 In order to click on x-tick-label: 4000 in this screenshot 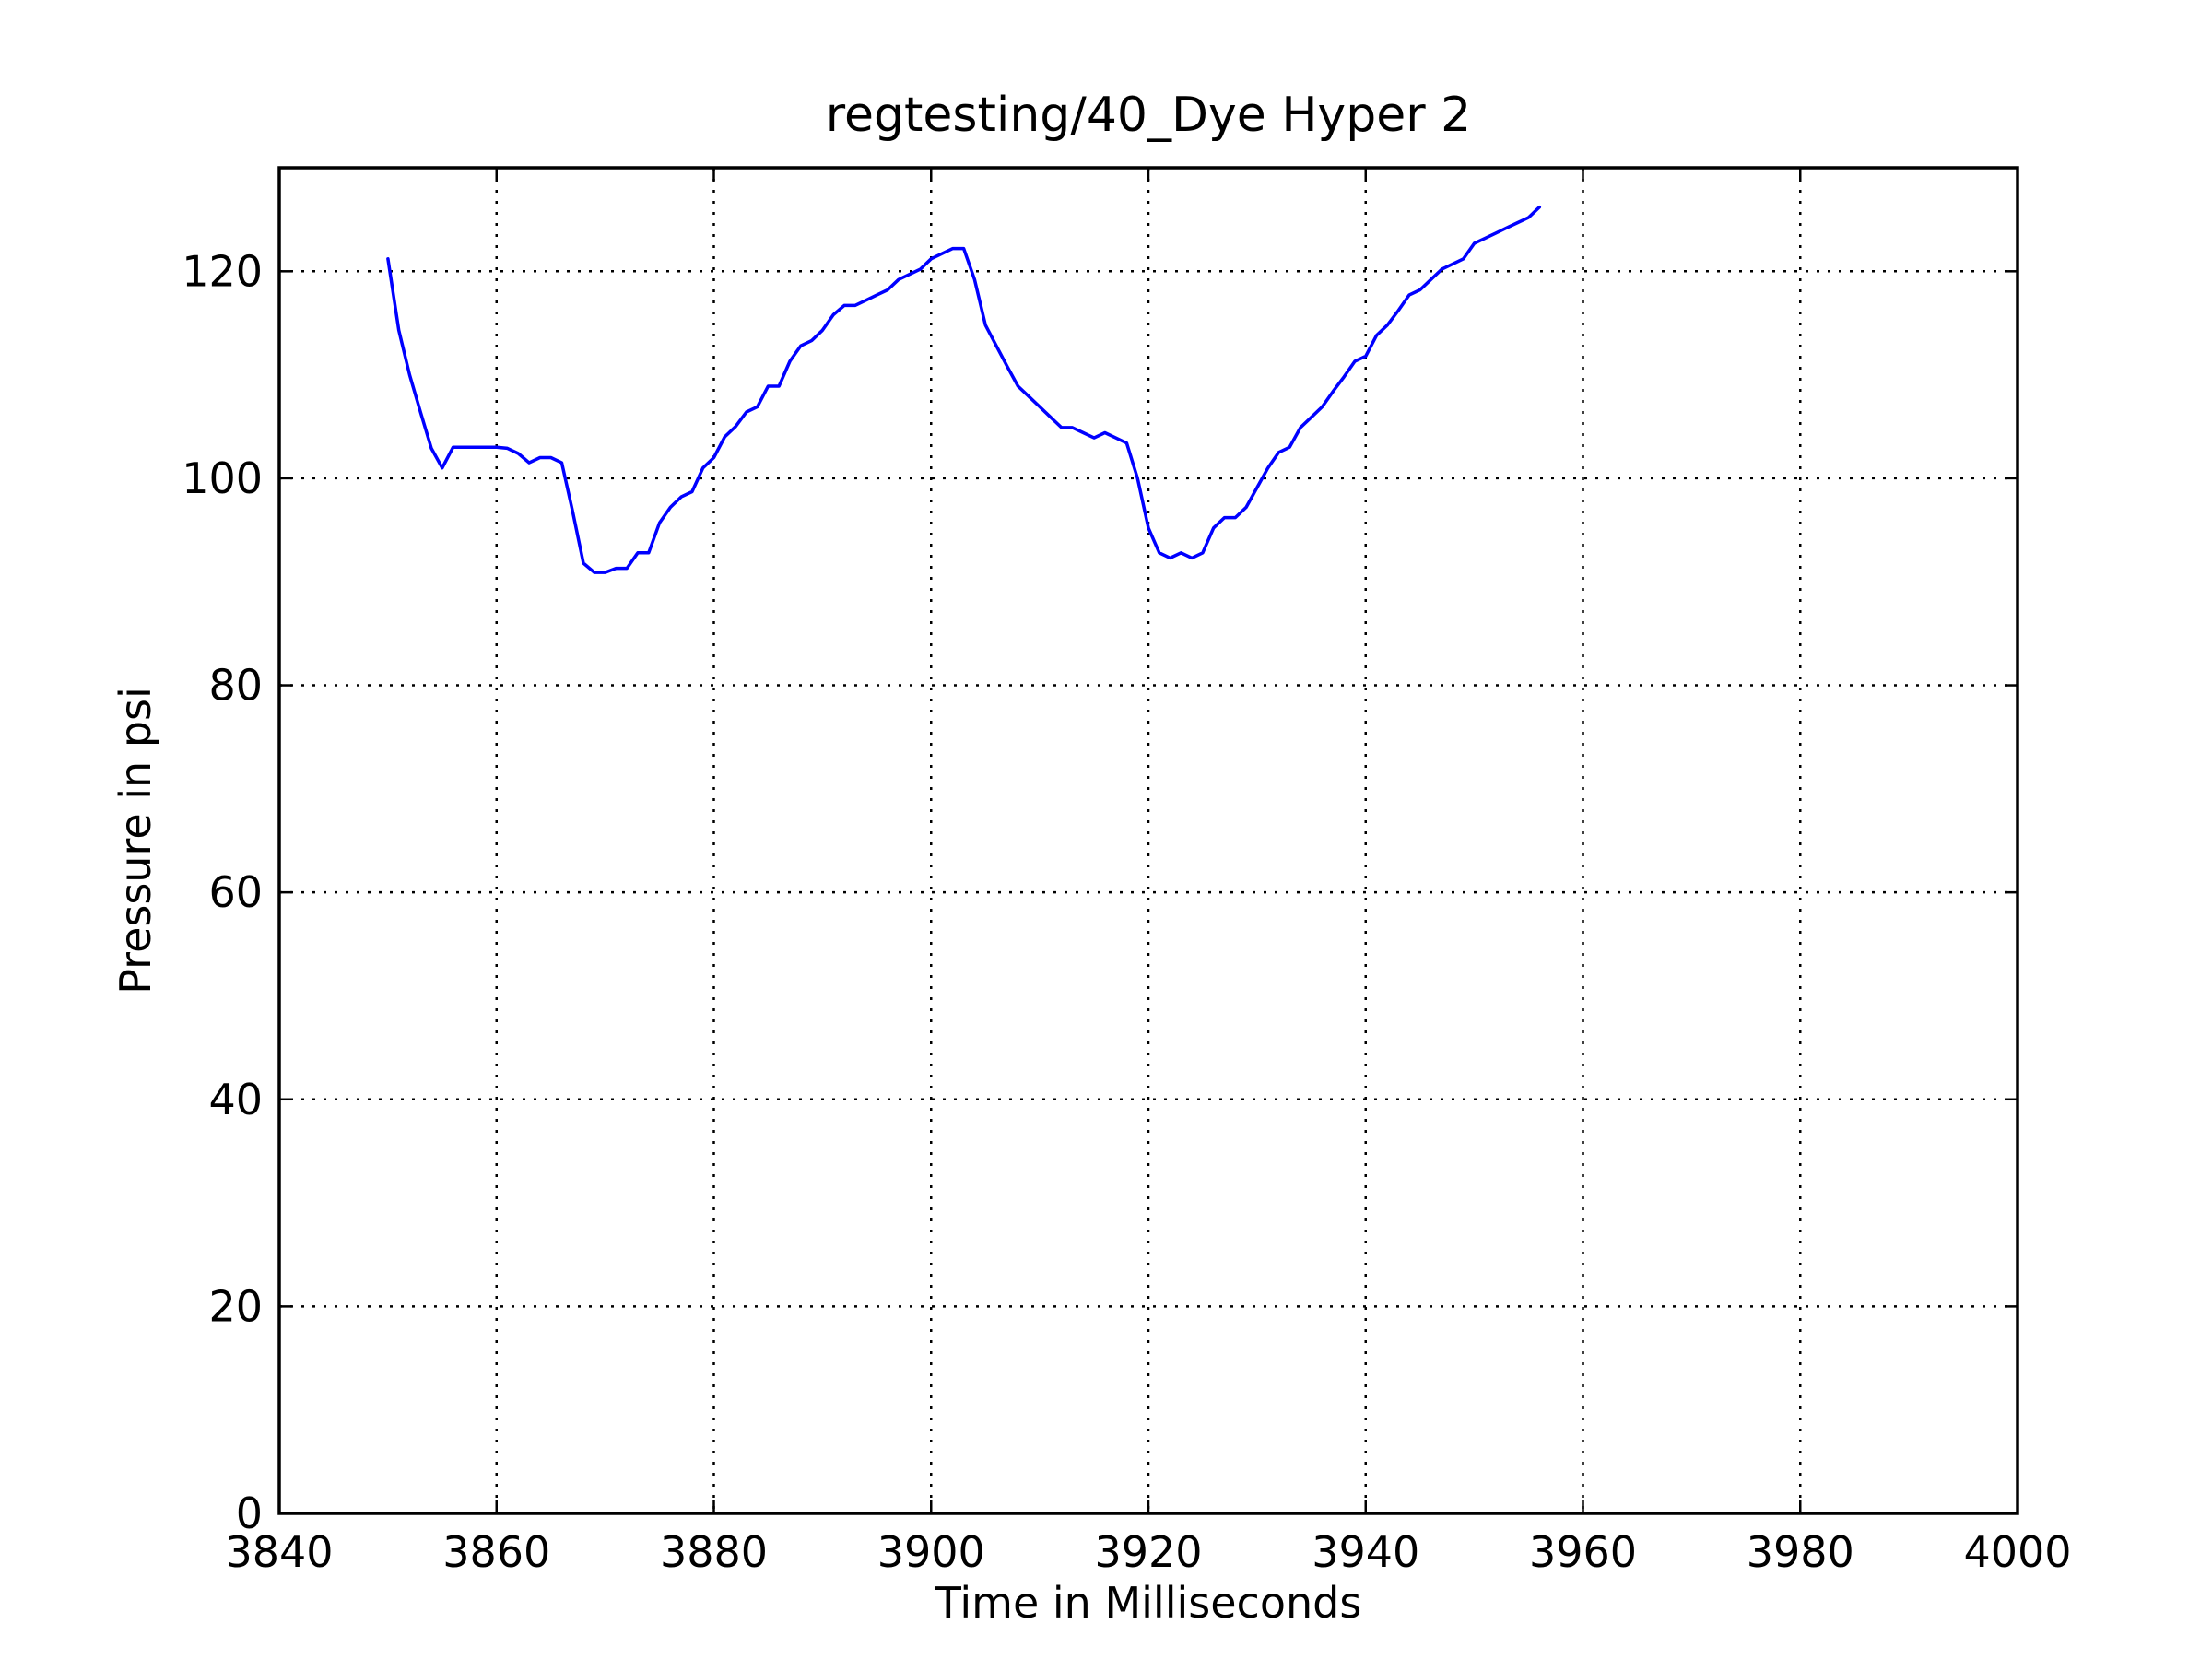, I will do `click(2017, 1552)`.